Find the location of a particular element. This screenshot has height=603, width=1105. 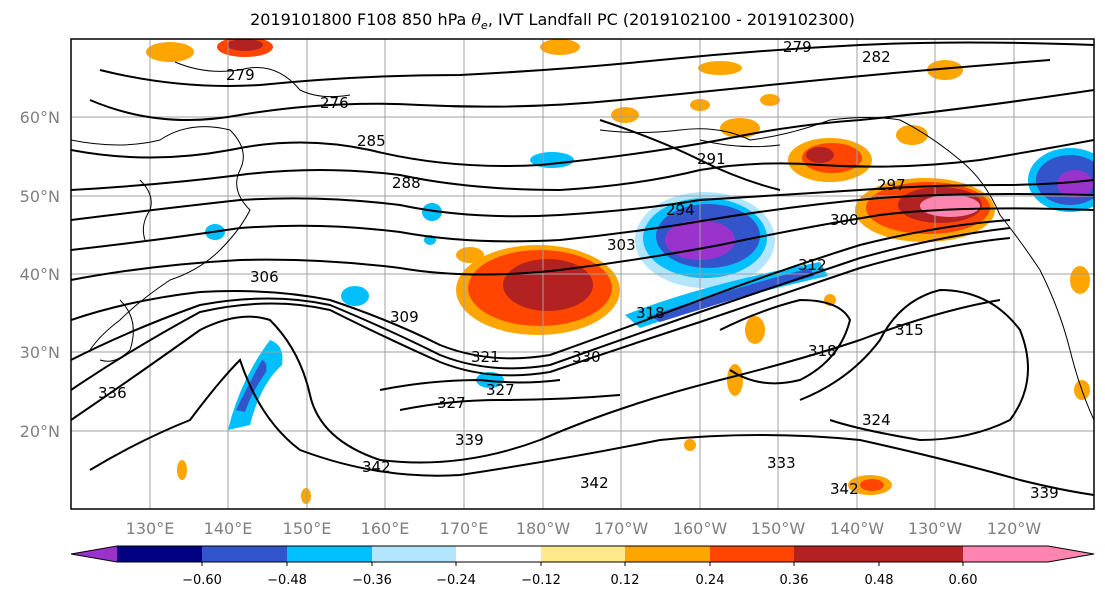

latitude-labels: 60°N 50°N 40°N 30°N 20°N is located at coordinates (40, 274).